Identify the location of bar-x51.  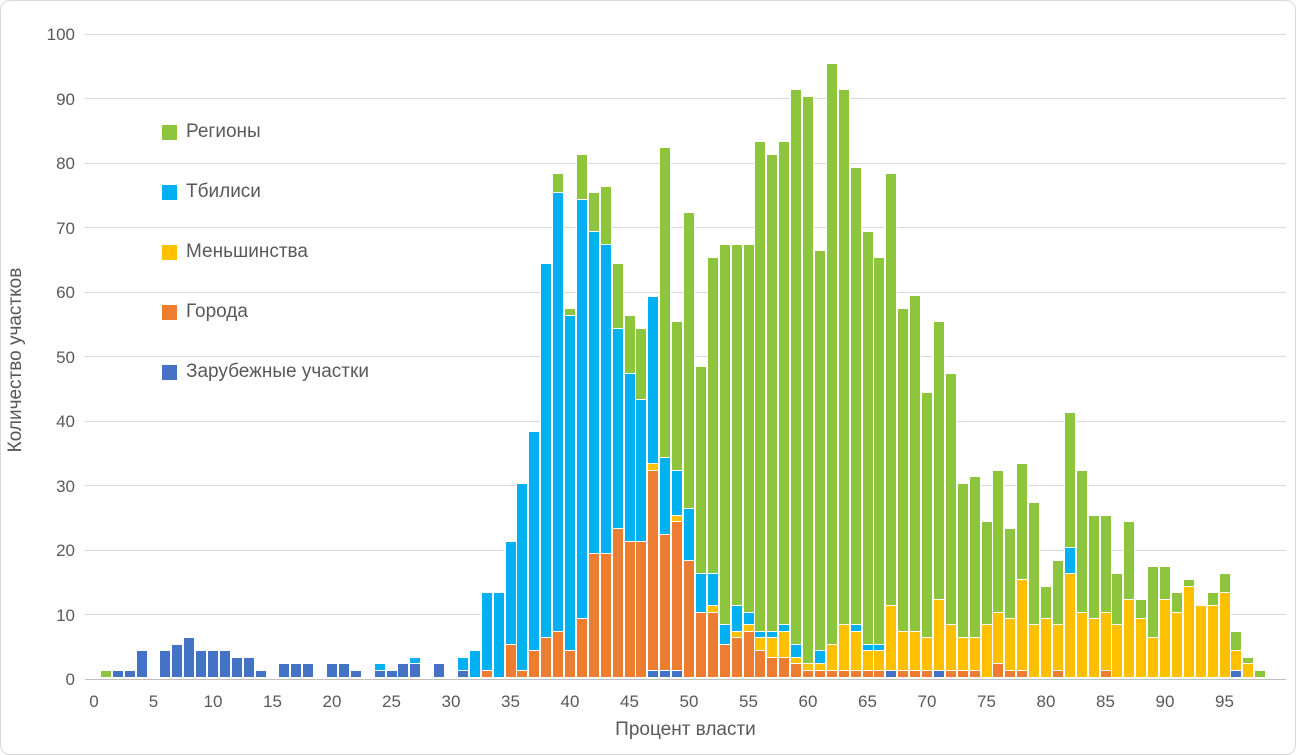
(700, 522).